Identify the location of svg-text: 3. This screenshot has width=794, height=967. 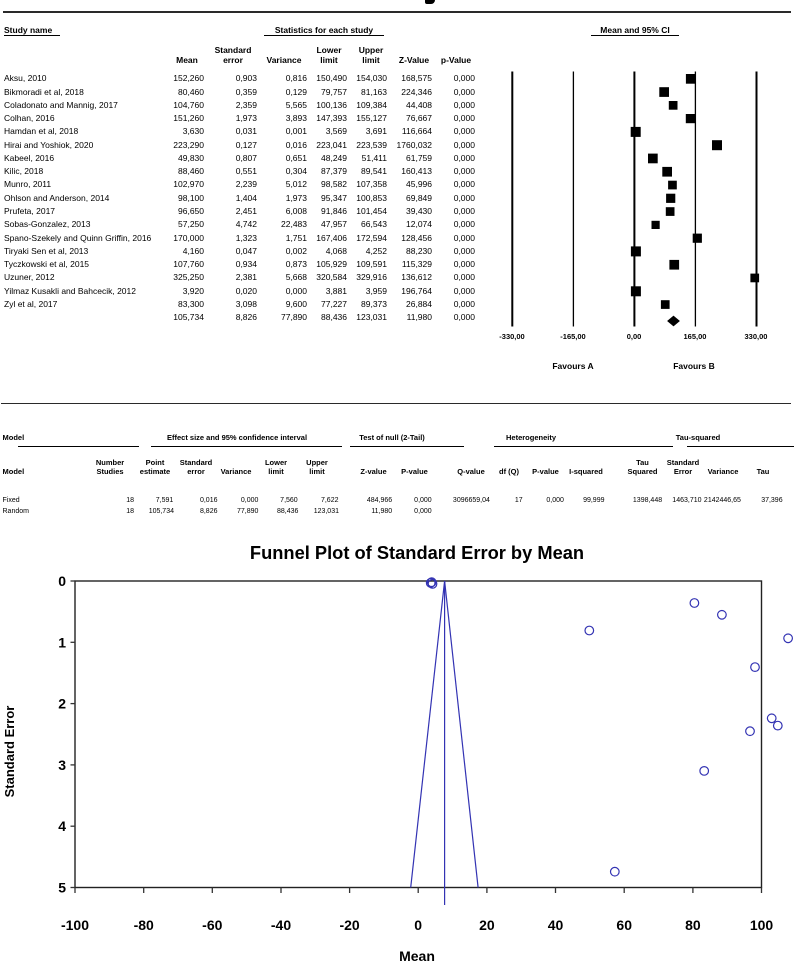
(62, 765).